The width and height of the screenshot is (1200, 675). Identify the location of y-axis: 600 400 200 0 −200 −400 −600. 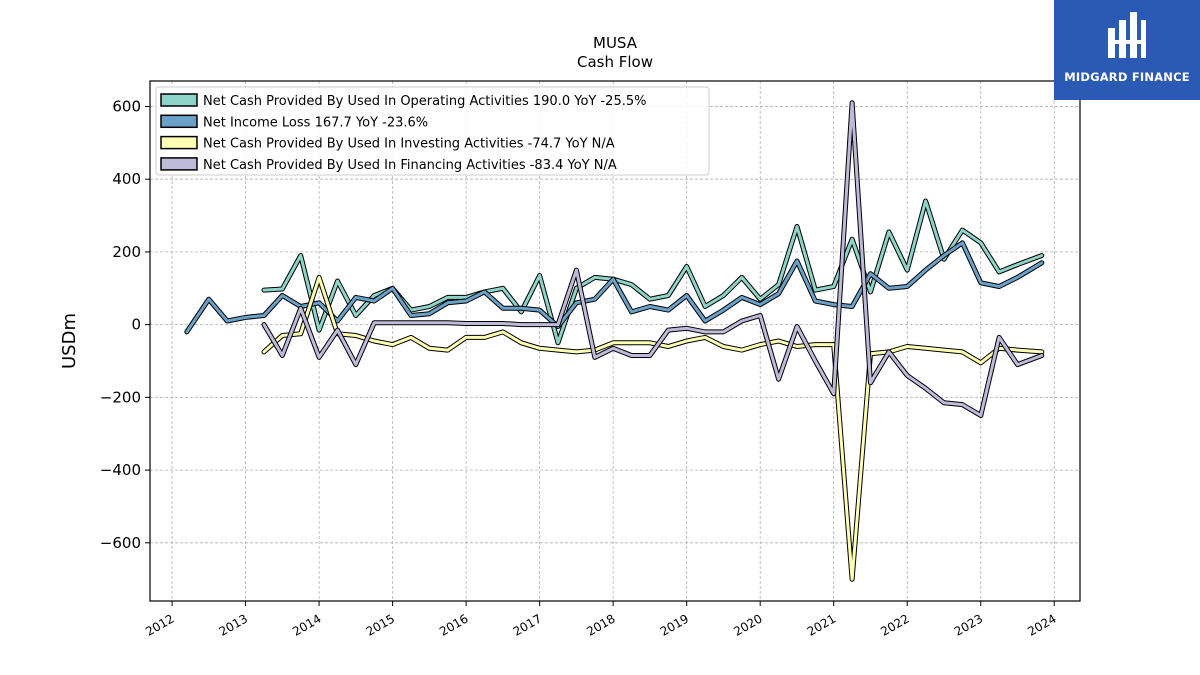
(125, 324).